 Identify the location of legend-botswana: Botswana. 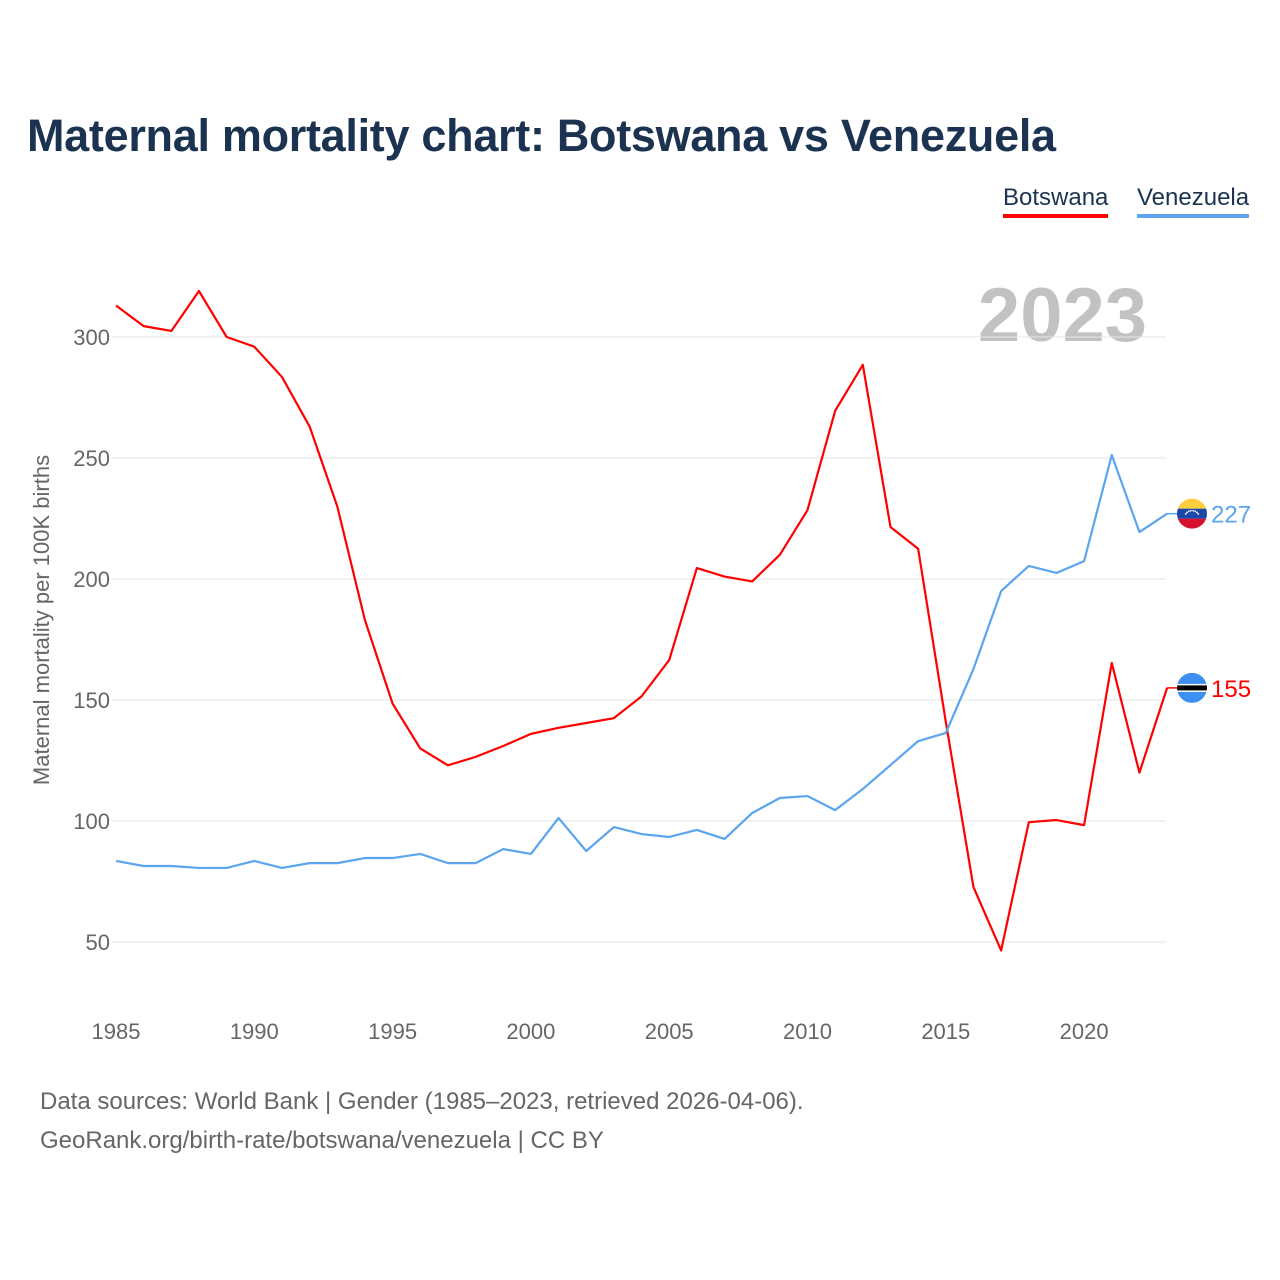
(1056, 201).